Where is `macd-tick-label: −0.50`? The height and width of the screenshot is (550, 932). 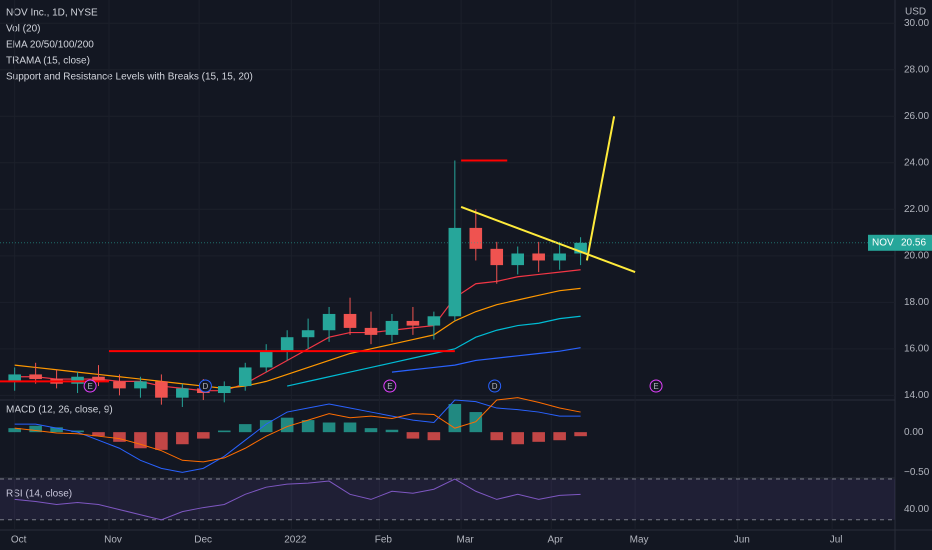 macd-tick-label: −0.50 is located at coordinates (917, 472).